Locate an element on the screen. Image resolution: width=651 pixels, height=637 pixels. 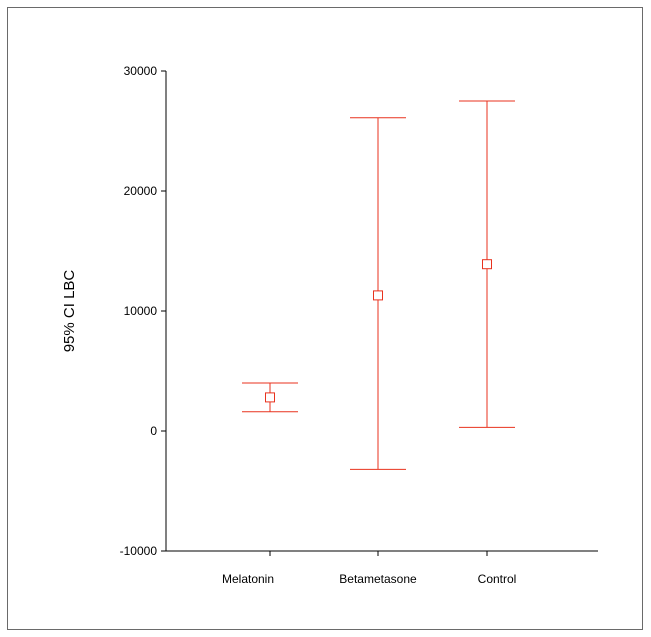
x-tick-label: Control is located at coordinates (497, 579).